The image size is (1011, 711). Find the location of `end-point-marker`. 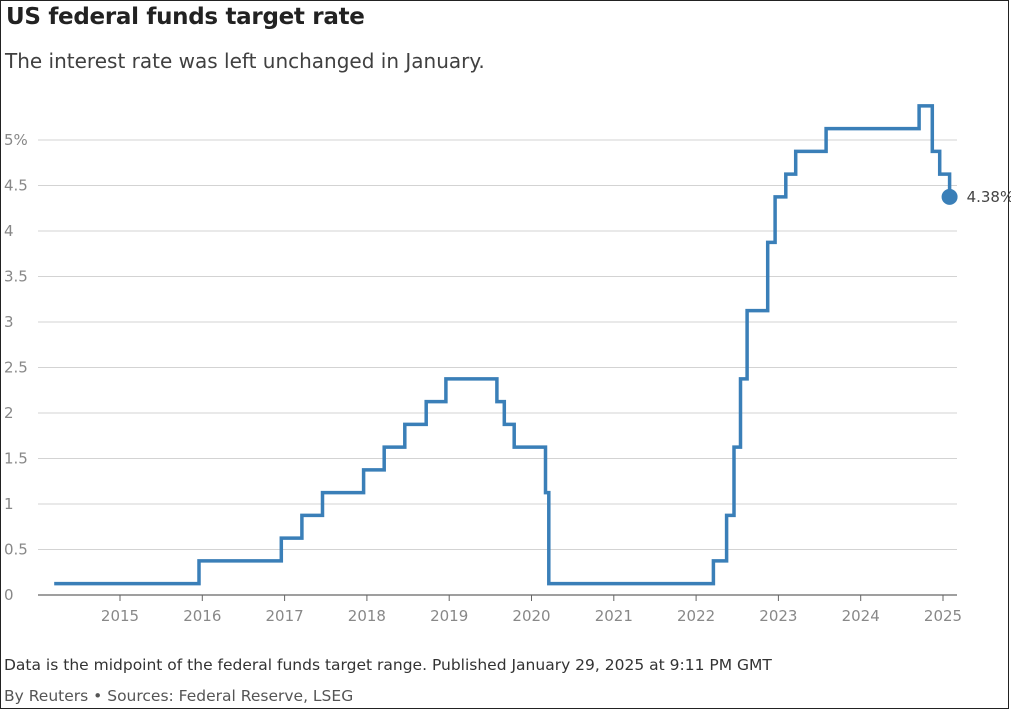

end-point-marker is located at coordinates (949, 196).